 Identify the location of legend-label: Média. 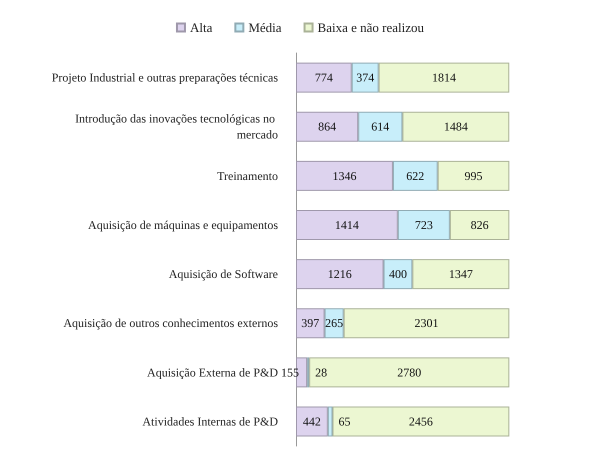
(265, 27).